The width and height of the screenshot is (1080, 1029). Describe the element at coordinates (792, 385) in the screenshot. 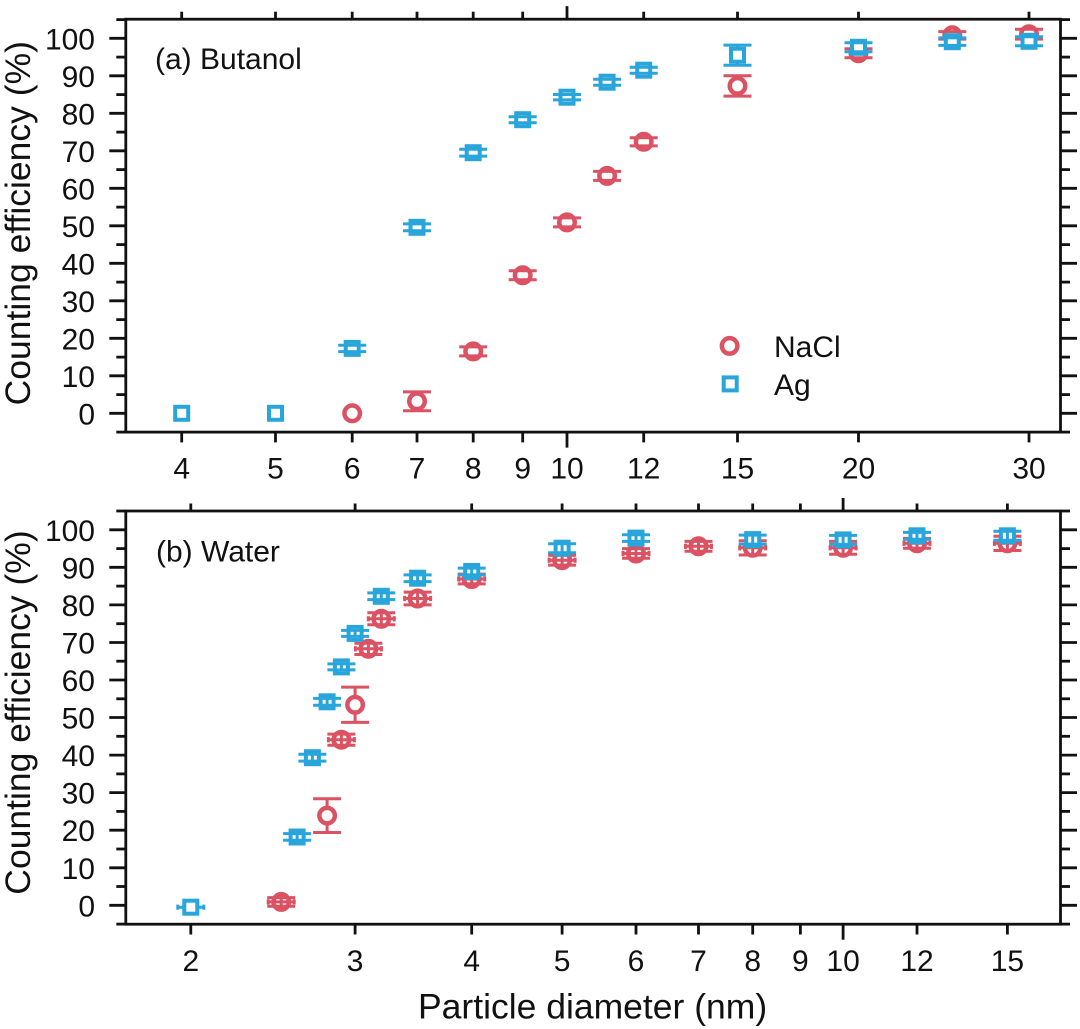

I see `svg-text: Ag` at that location.